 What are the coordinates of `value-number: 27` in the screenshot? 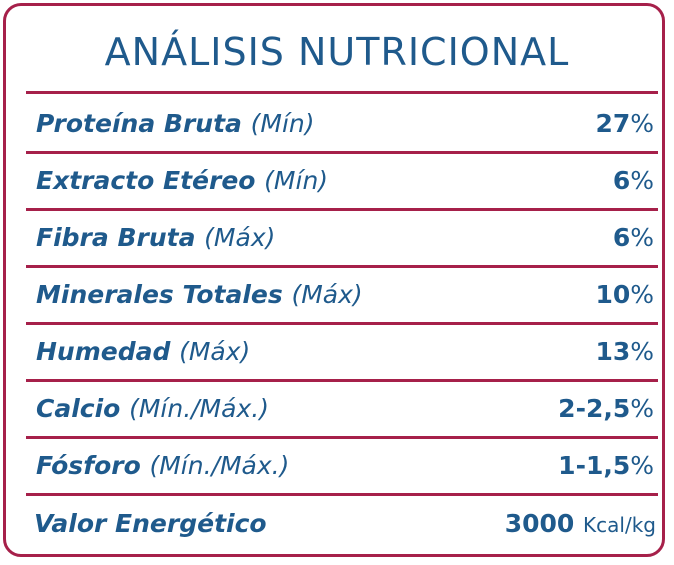 It's located at (613, 123).